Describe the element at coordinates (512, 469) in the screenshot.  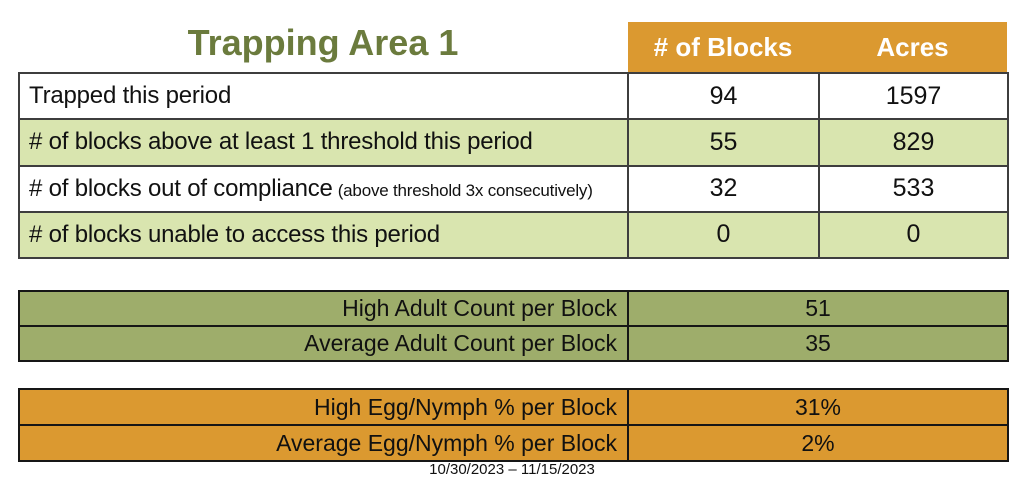
I see `date-range: 10/30/2023 – 11/15/2023` at that location.